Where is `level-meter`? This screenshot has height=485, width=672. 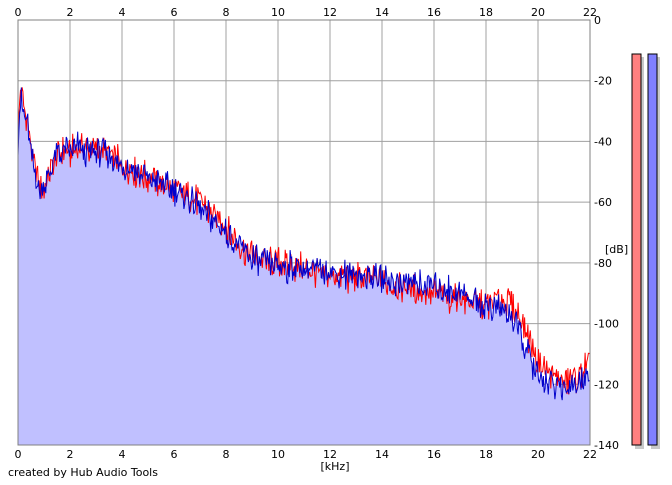
level-meter is located at coordinates (645, 251).